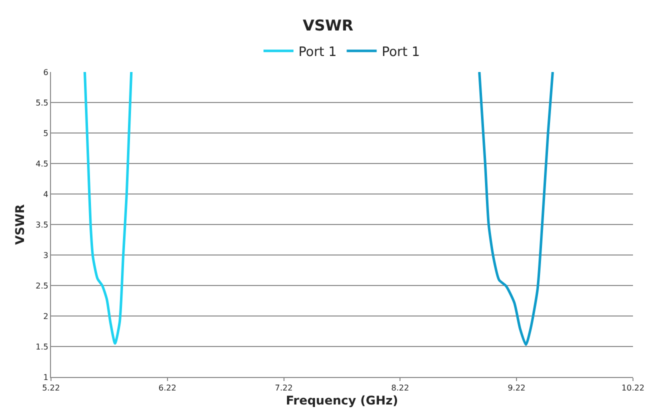  Describe the element at coordinates (42, 347) in the screenshot. I see `y-tick-label: 1.5` at that location.